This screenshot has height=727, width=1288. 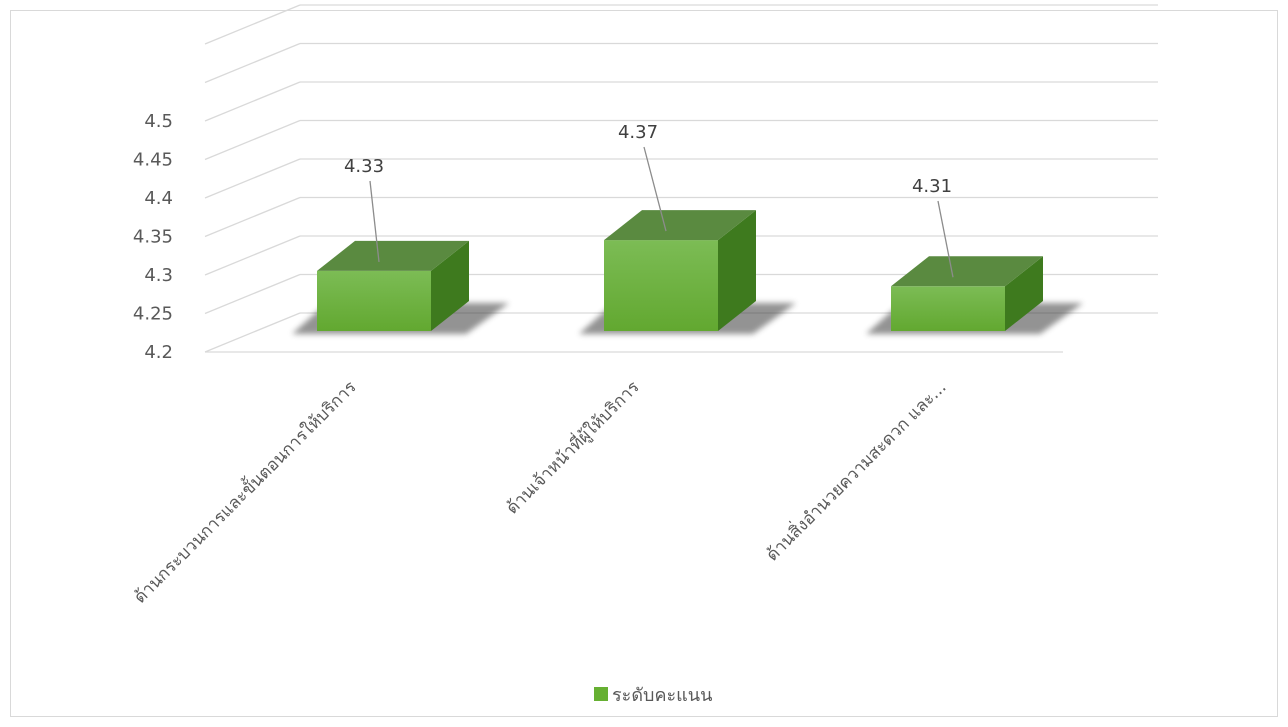 I want to click on data-label: 4.33, so click(x=364, y=166).